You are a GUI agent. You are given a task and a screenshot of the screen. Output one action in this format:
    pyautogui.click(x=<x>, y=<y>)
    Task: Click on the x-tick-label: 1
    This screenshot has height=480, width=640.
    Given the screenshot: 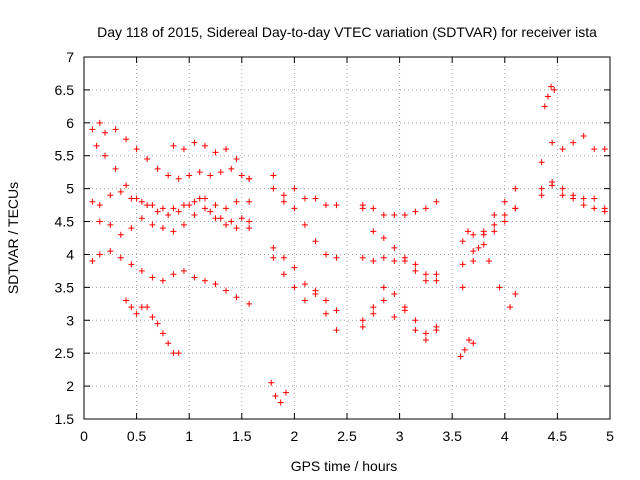 What is the action you would take?
    pyautogui.click(x=189, y=436)
    